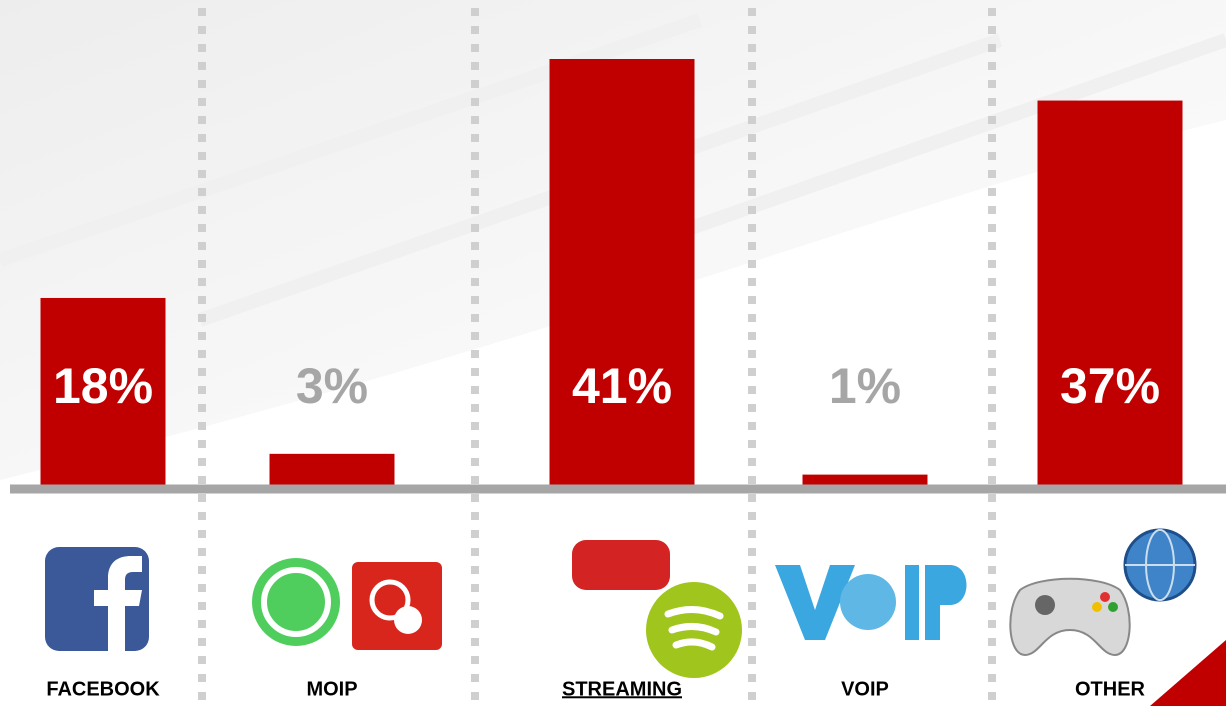  I want to click on x-tick-label: FACEBOOK, so click(103, 689).